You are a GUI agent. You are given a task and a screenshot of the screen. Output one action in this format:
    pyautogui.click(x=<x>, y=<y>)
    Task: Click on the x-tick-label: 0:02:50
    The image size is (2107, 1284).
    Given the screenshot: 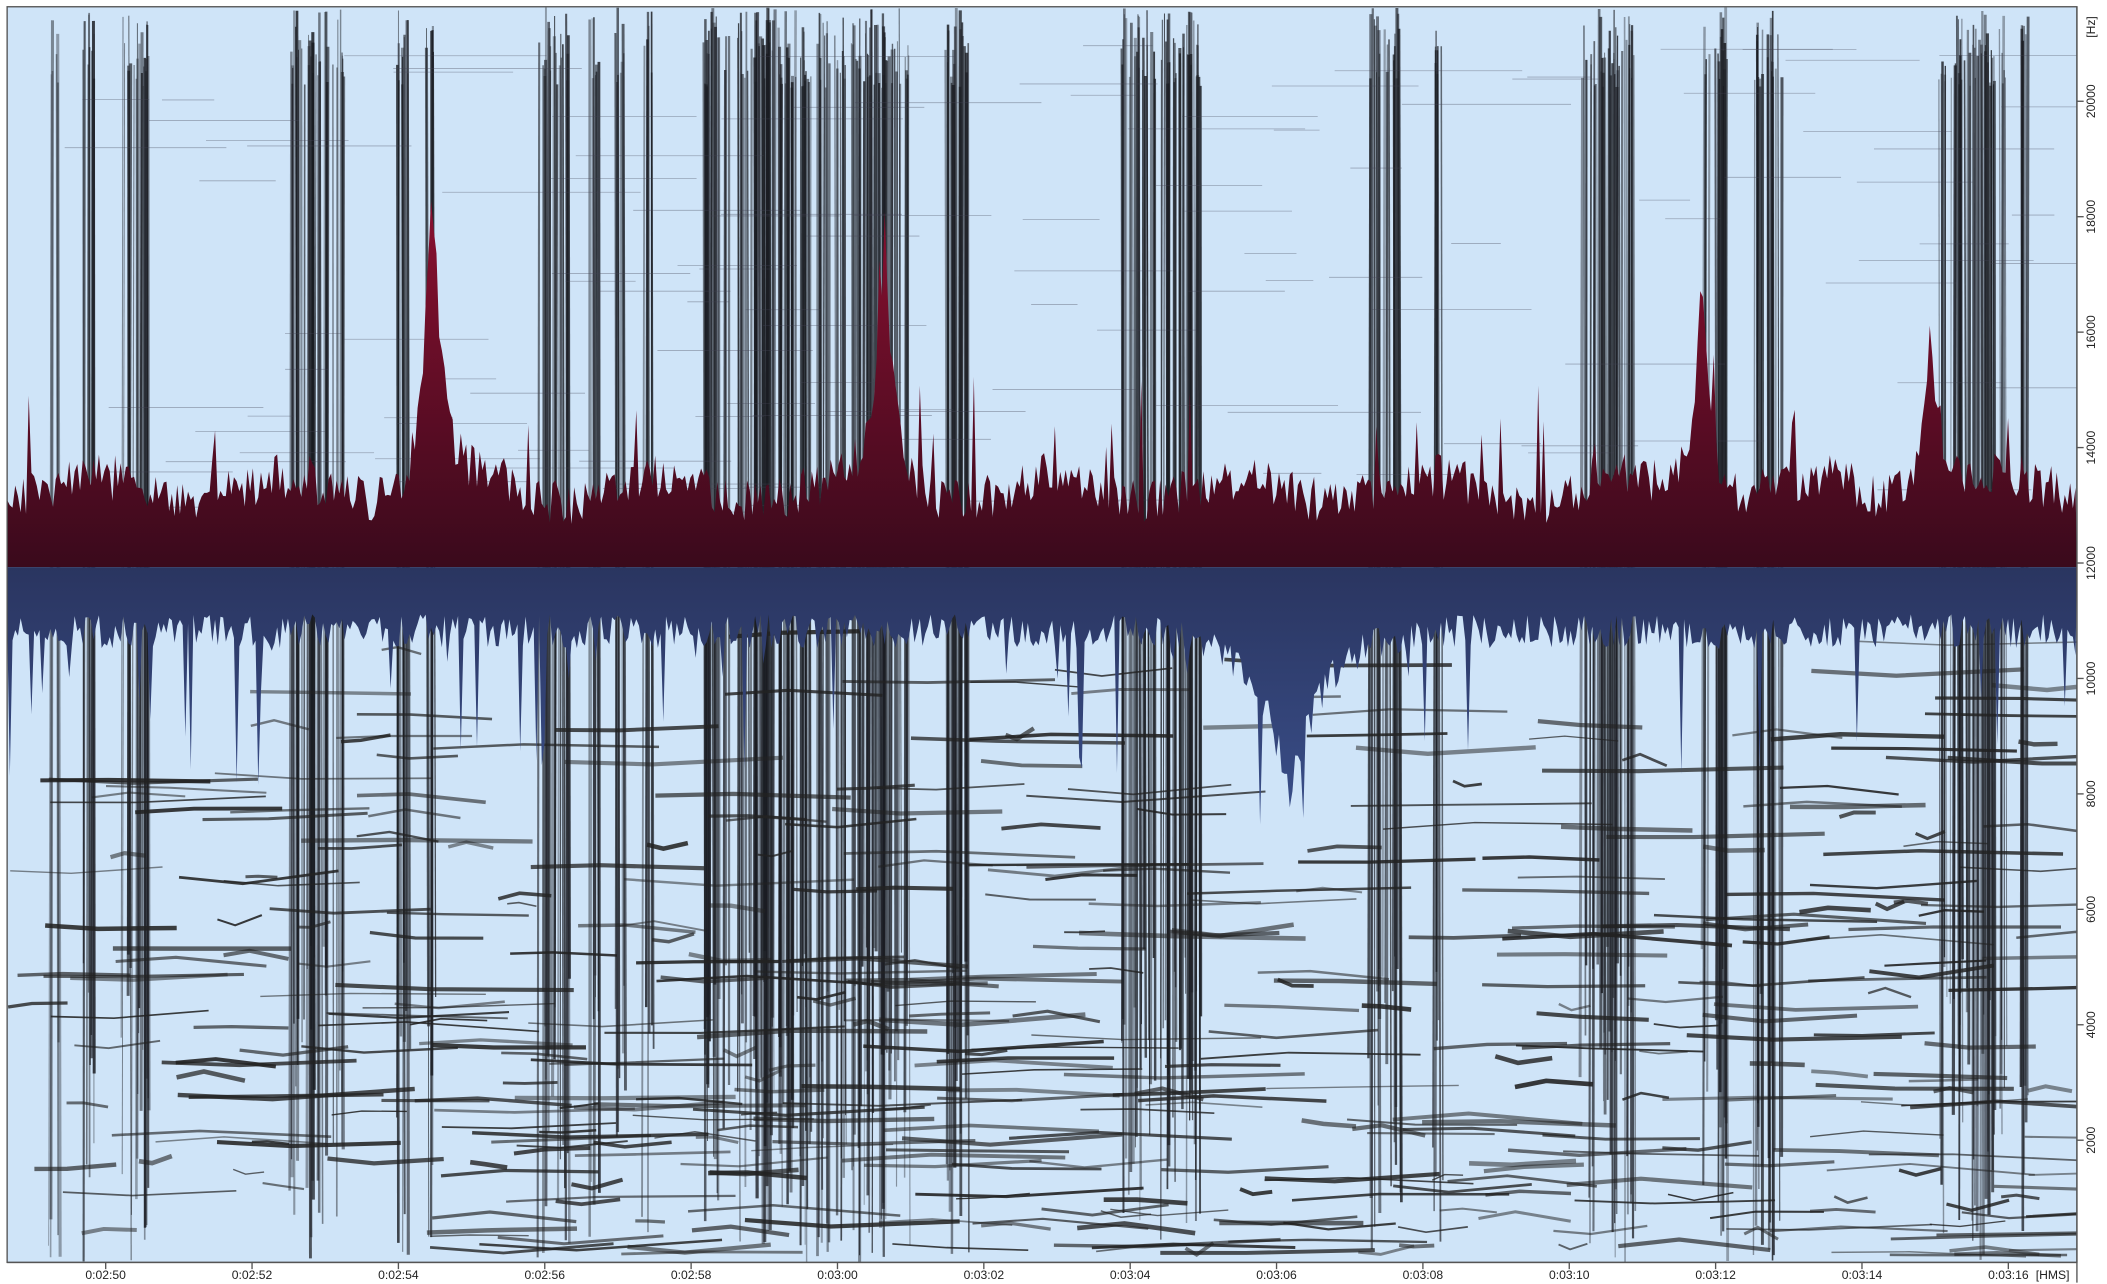 What is the action you would take?
    pyautogui.click(x=105, y=1275)
    